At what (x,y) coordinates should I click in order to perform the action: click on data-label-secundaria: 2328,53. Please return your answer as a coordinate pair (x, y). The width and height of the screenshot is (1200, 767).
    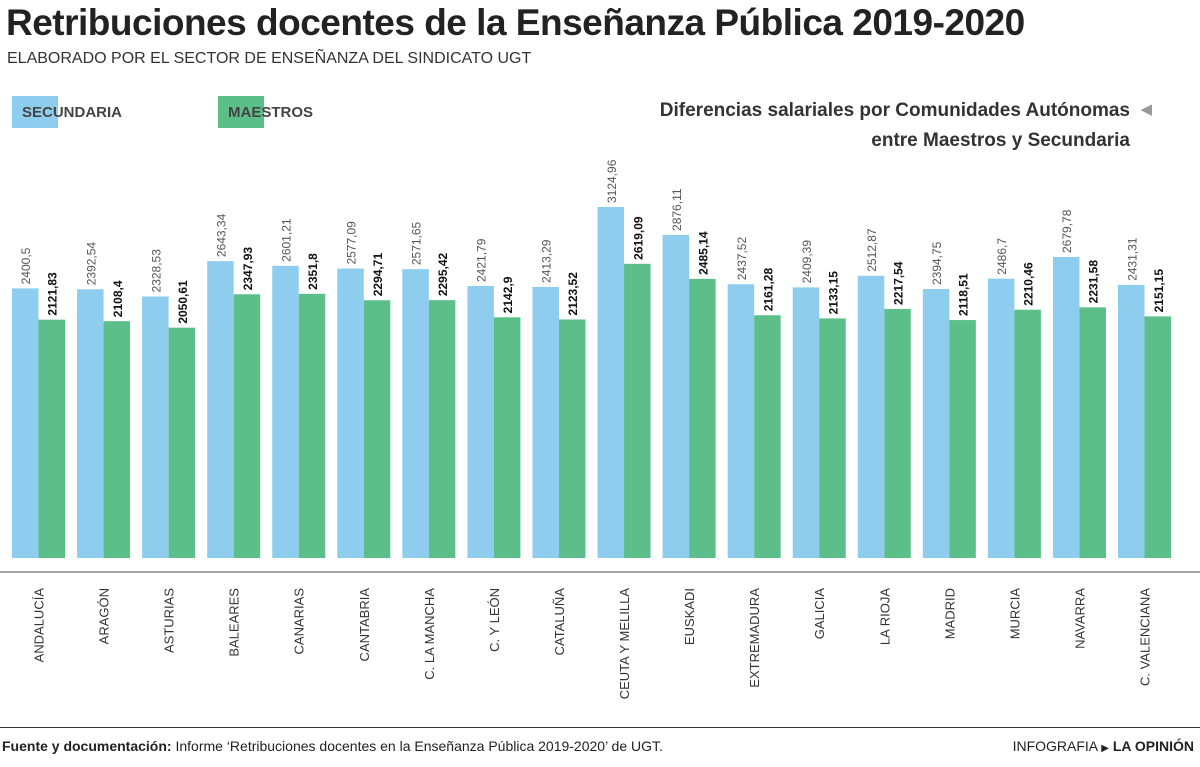
    Looking at the image, I should click on (156, 271).